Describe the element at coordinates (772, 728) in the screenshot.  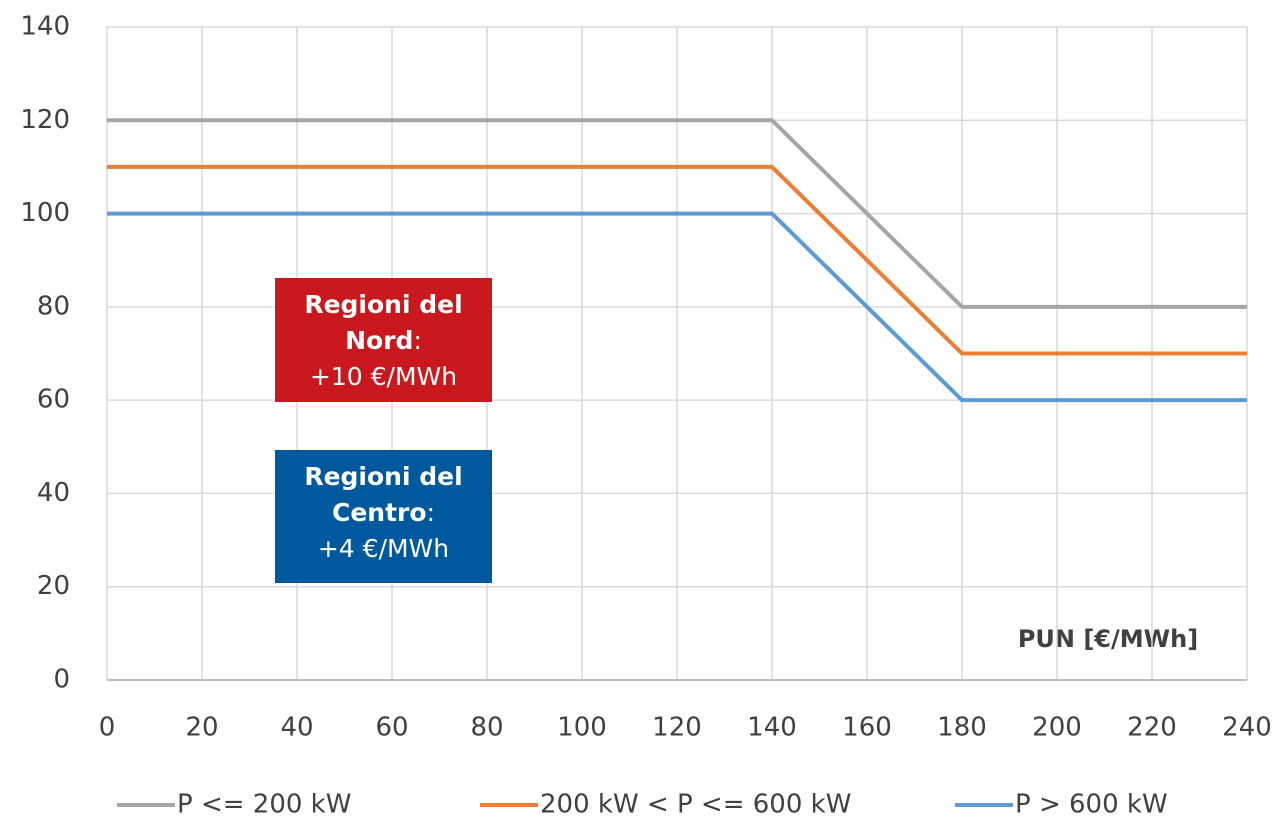
I see `x-tick-label: 140` at that location.